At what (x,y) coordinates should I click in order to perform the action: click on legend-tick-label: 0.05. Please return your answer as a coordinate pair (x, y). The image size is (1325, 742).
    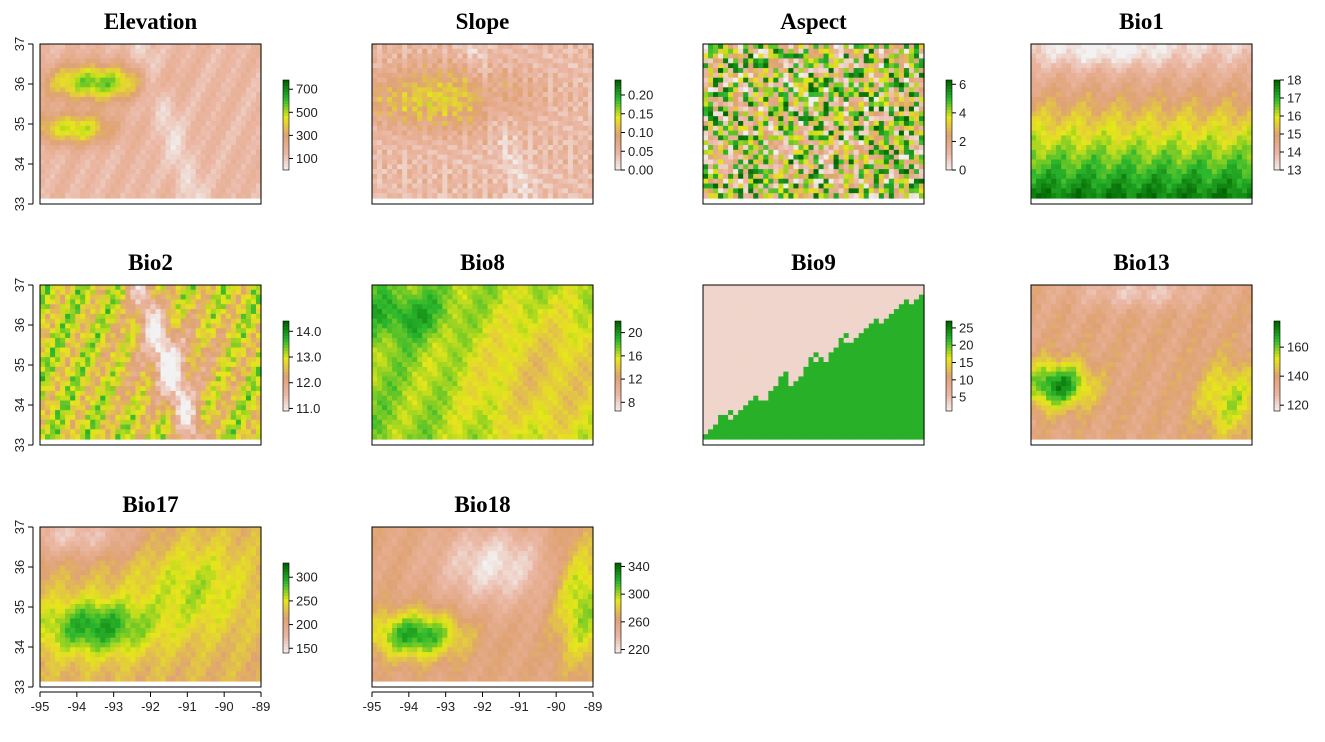
    Looking at the image, I should click on (640, 151).